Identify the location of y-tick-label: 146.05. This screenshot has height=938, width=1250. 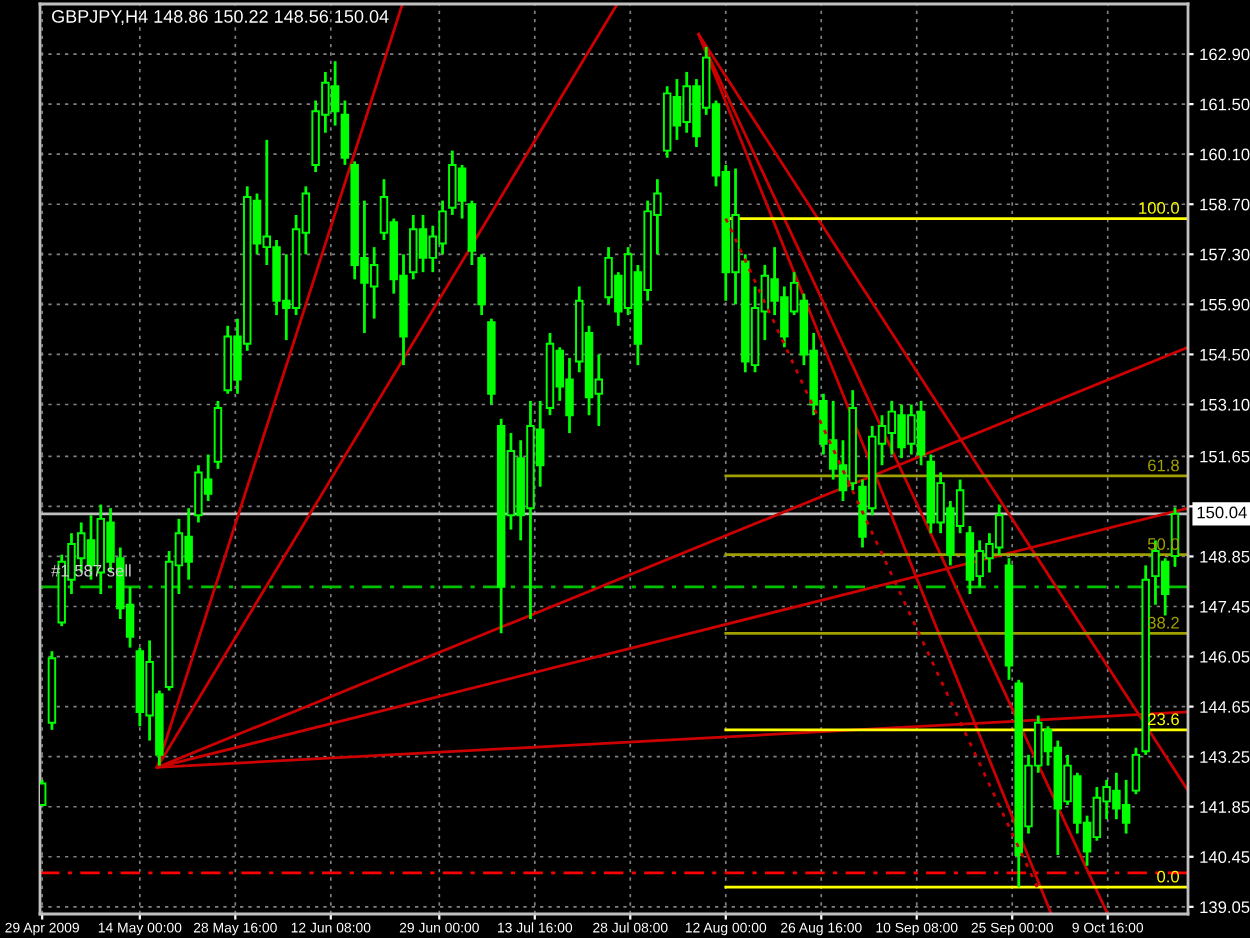
(1225, 656).